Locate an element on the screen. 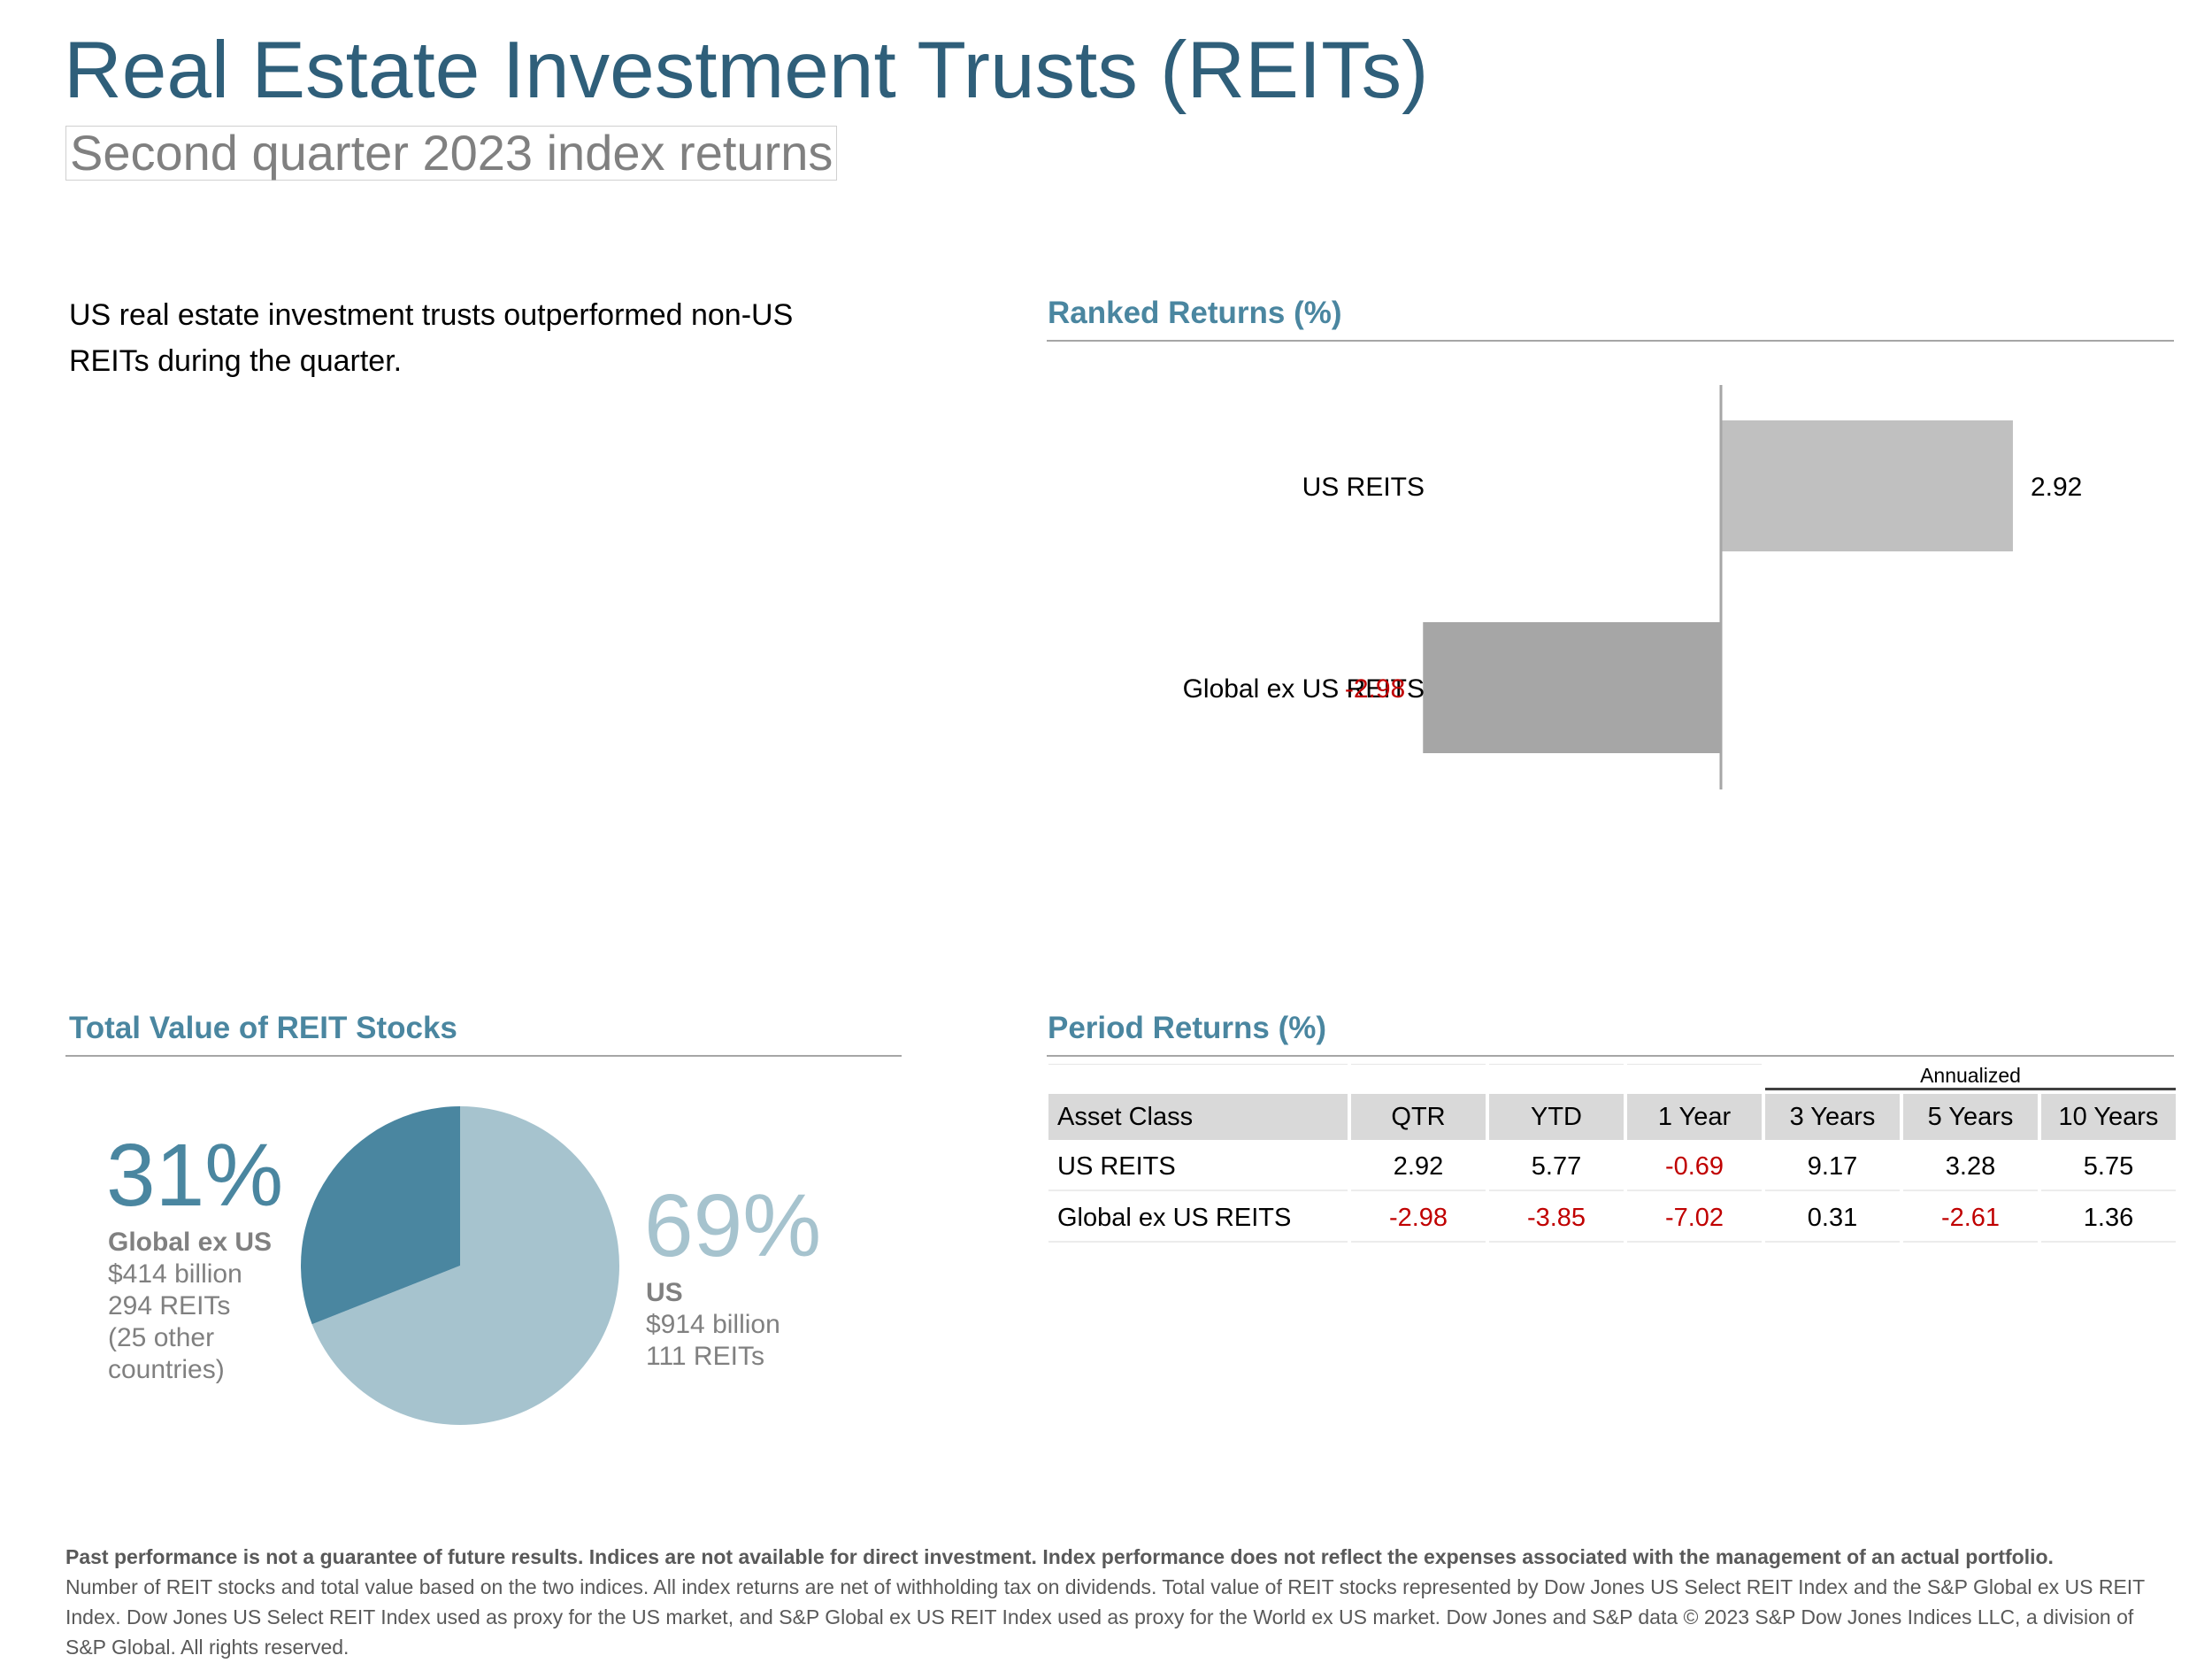 This screenshot has height=1663, width=2212. col-header: Asset Class is located at coordinates (1198, 1117).